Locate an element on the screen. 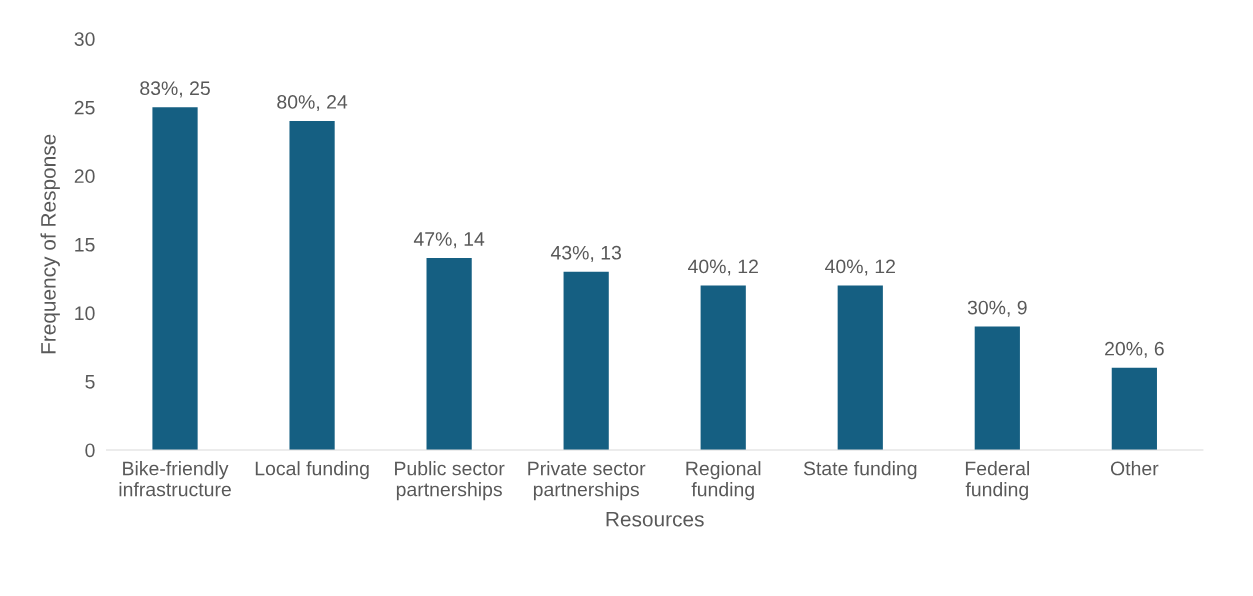 The height and width of the screenshot is (596, 1253). x-tick-label: Bike-friendly infrastructure is located at coordinates (175, 479).